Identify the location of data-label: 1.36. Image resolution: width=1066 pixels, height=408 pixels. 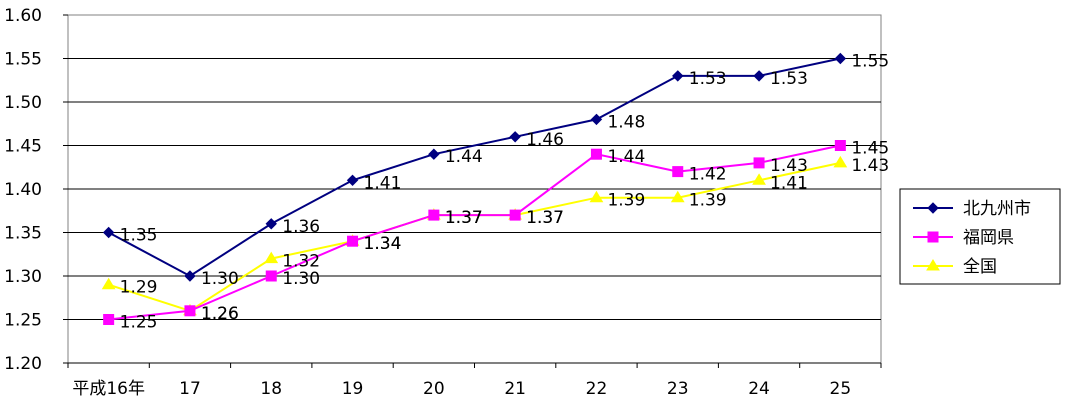
(301, 227).